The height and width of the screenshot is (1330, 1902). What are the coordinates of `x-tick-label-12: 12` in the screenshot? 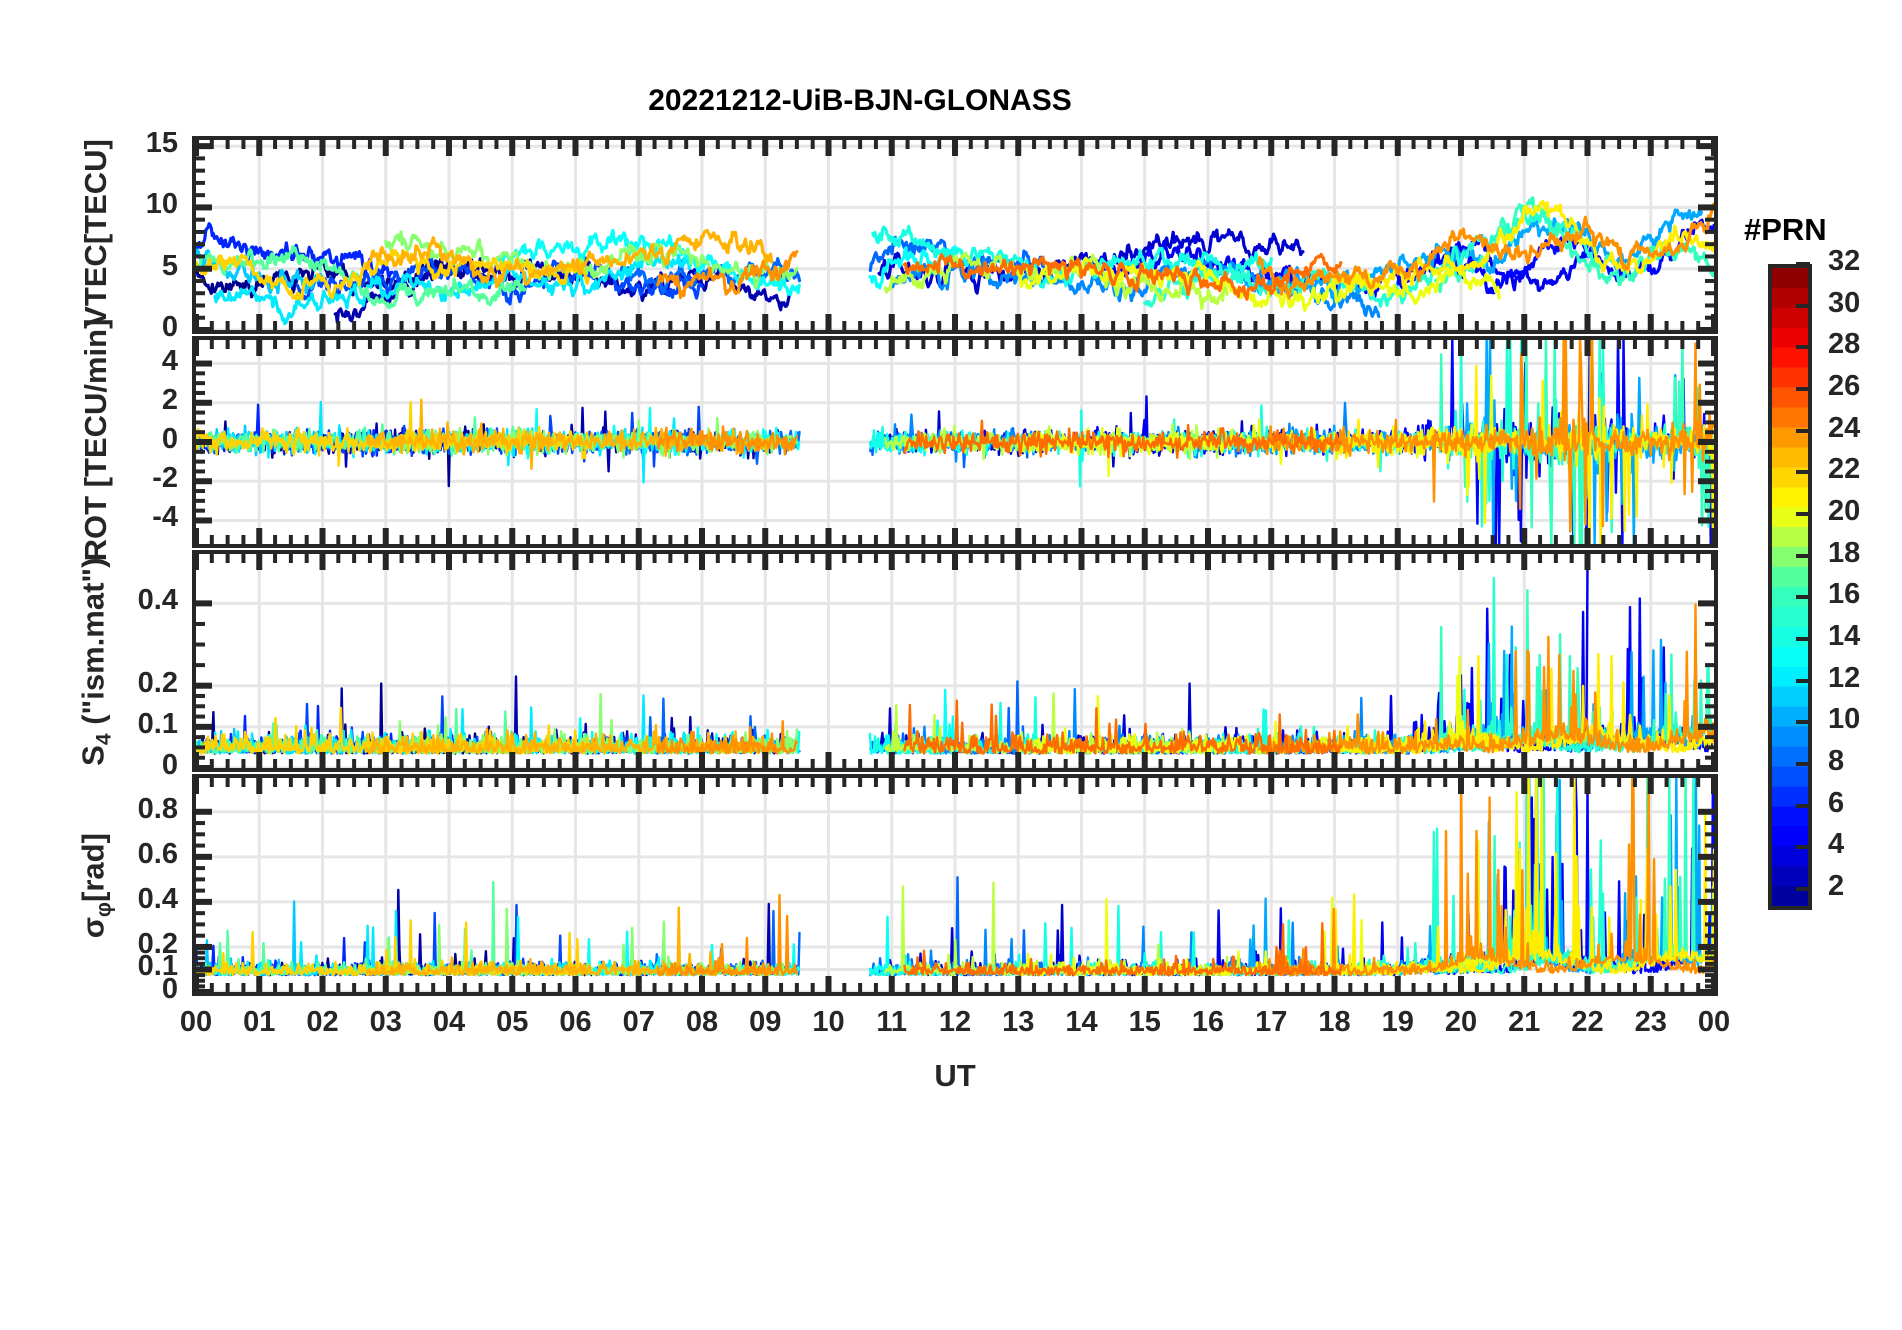 It's located at (955, 1022).